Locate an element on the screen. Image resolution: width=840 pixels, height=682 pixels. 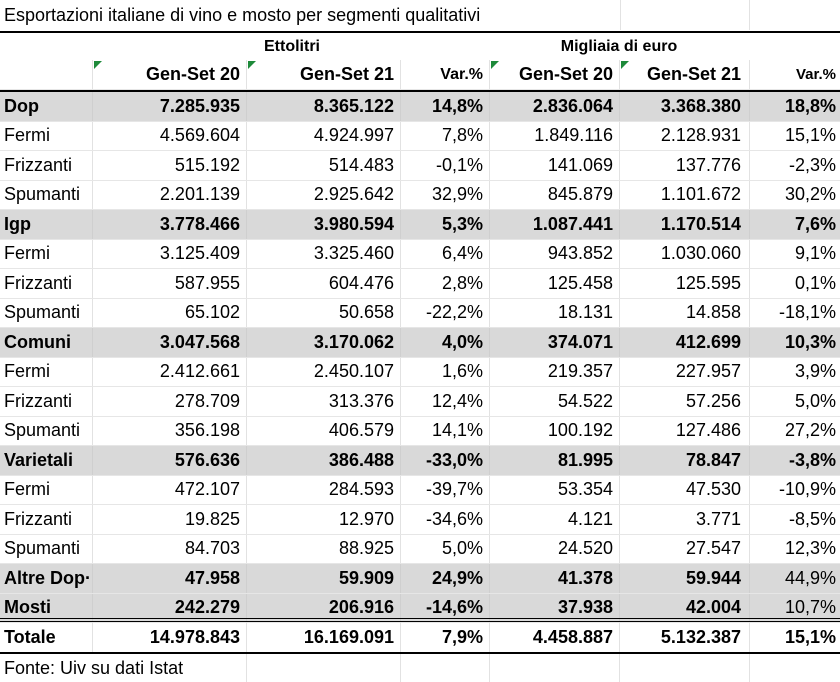
table-cell: 44,9% is located at coordinates (794, 578).